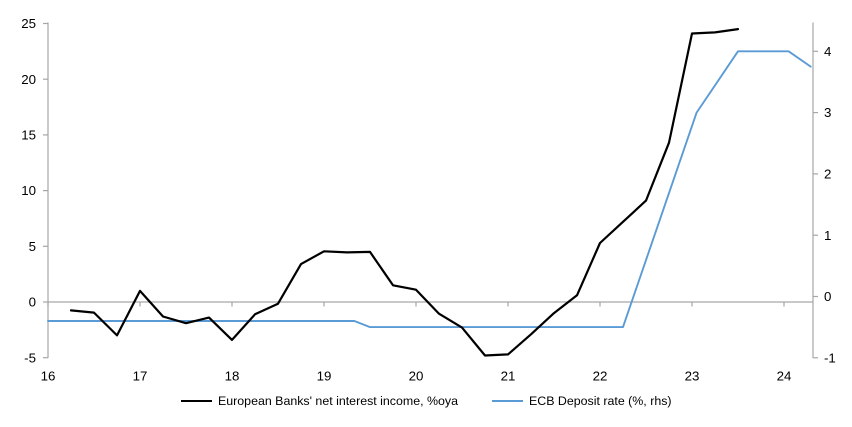  Describe the element at coordinates (827, 51) in the screenshot. I see `right-axis-tick-label: 4` at that location.